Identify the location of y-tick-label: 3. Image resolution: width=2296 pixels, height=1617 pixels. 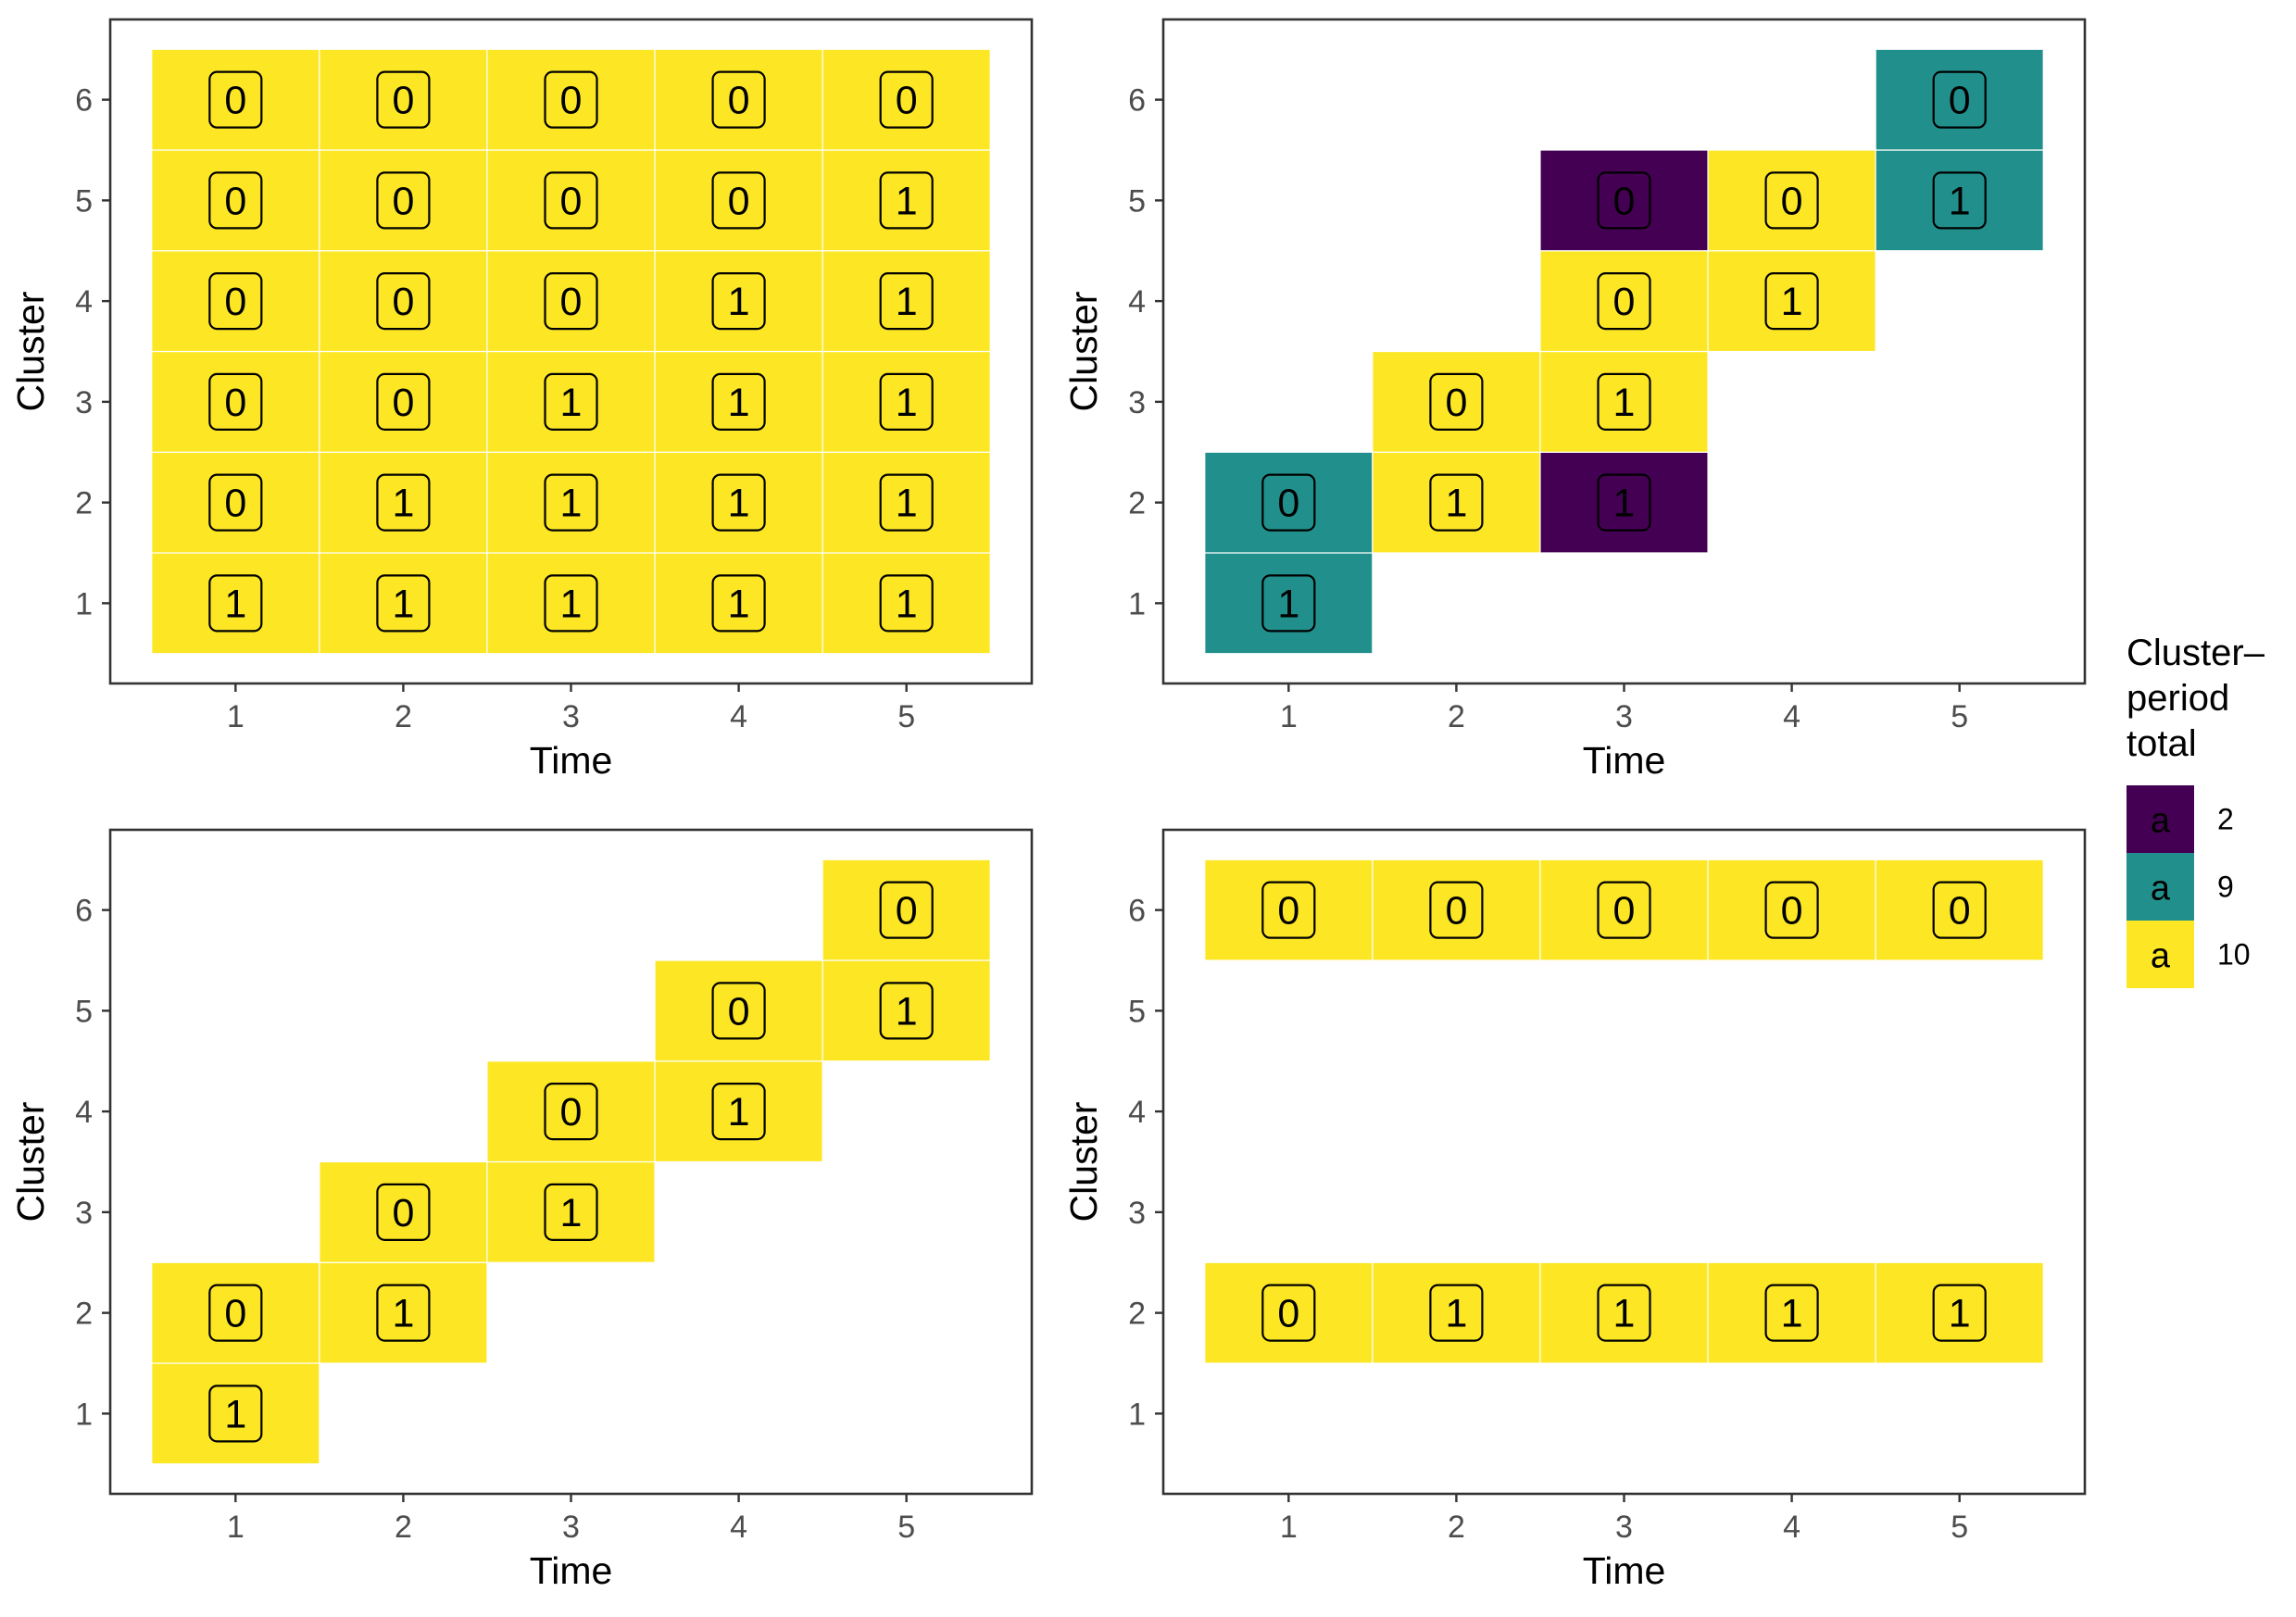
(84, 1213).